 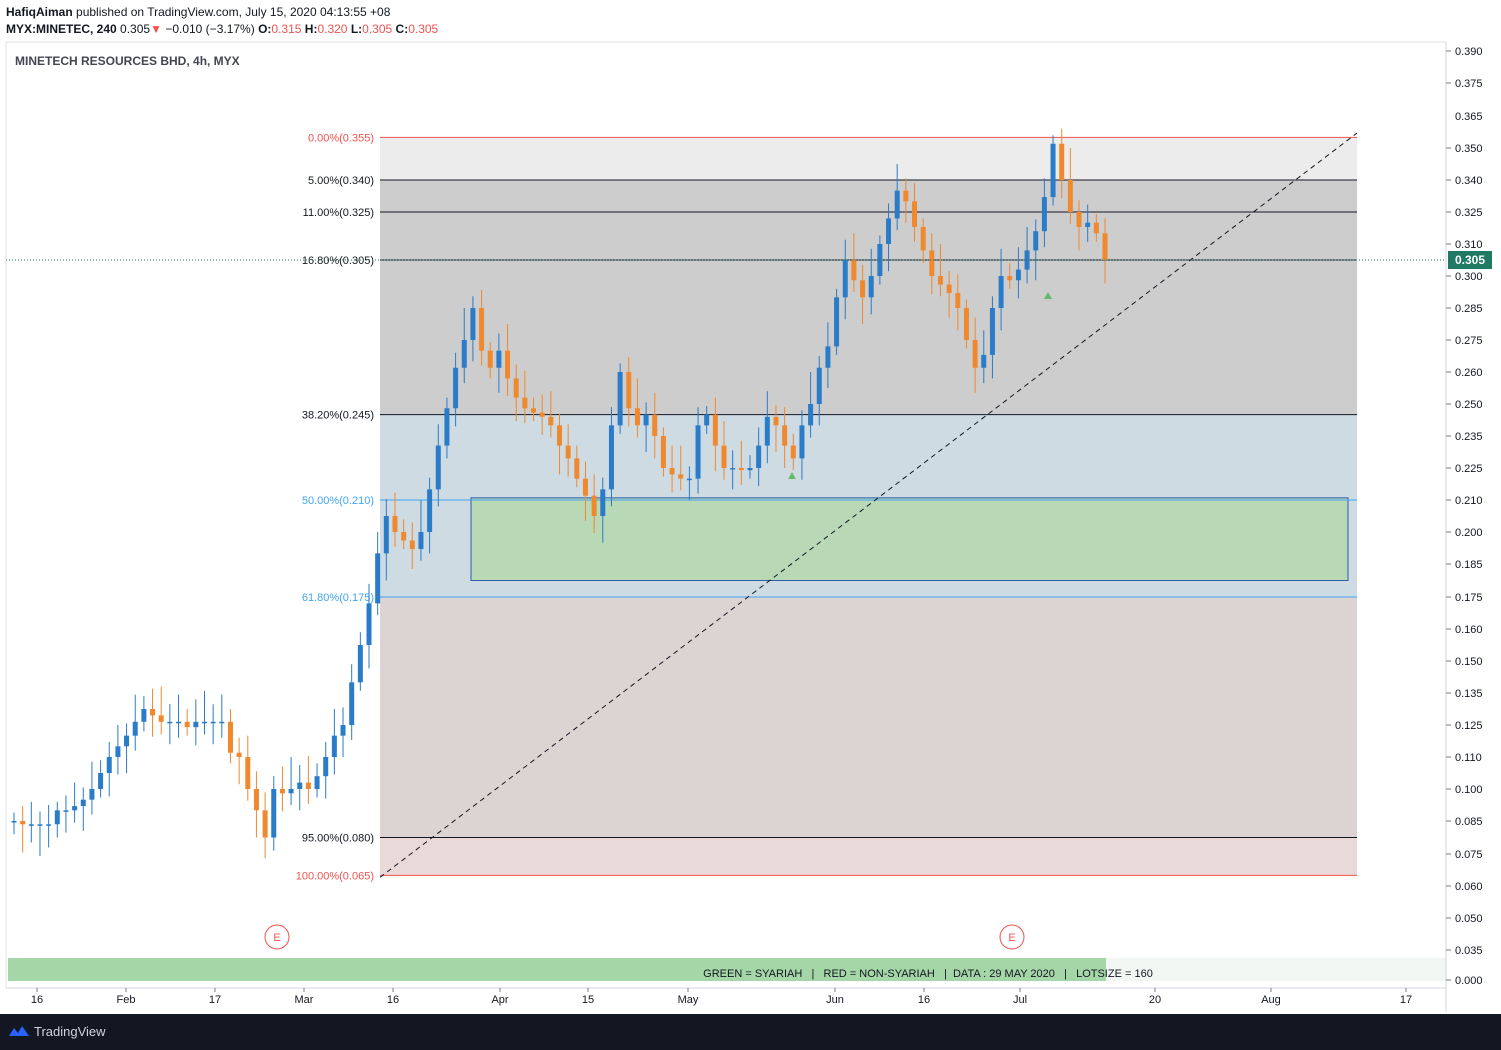 What do you see at coordinates (1469, 117) in the screenshot?
I see `price-tick-label: 0.365` at bounding box center [1469, 117].